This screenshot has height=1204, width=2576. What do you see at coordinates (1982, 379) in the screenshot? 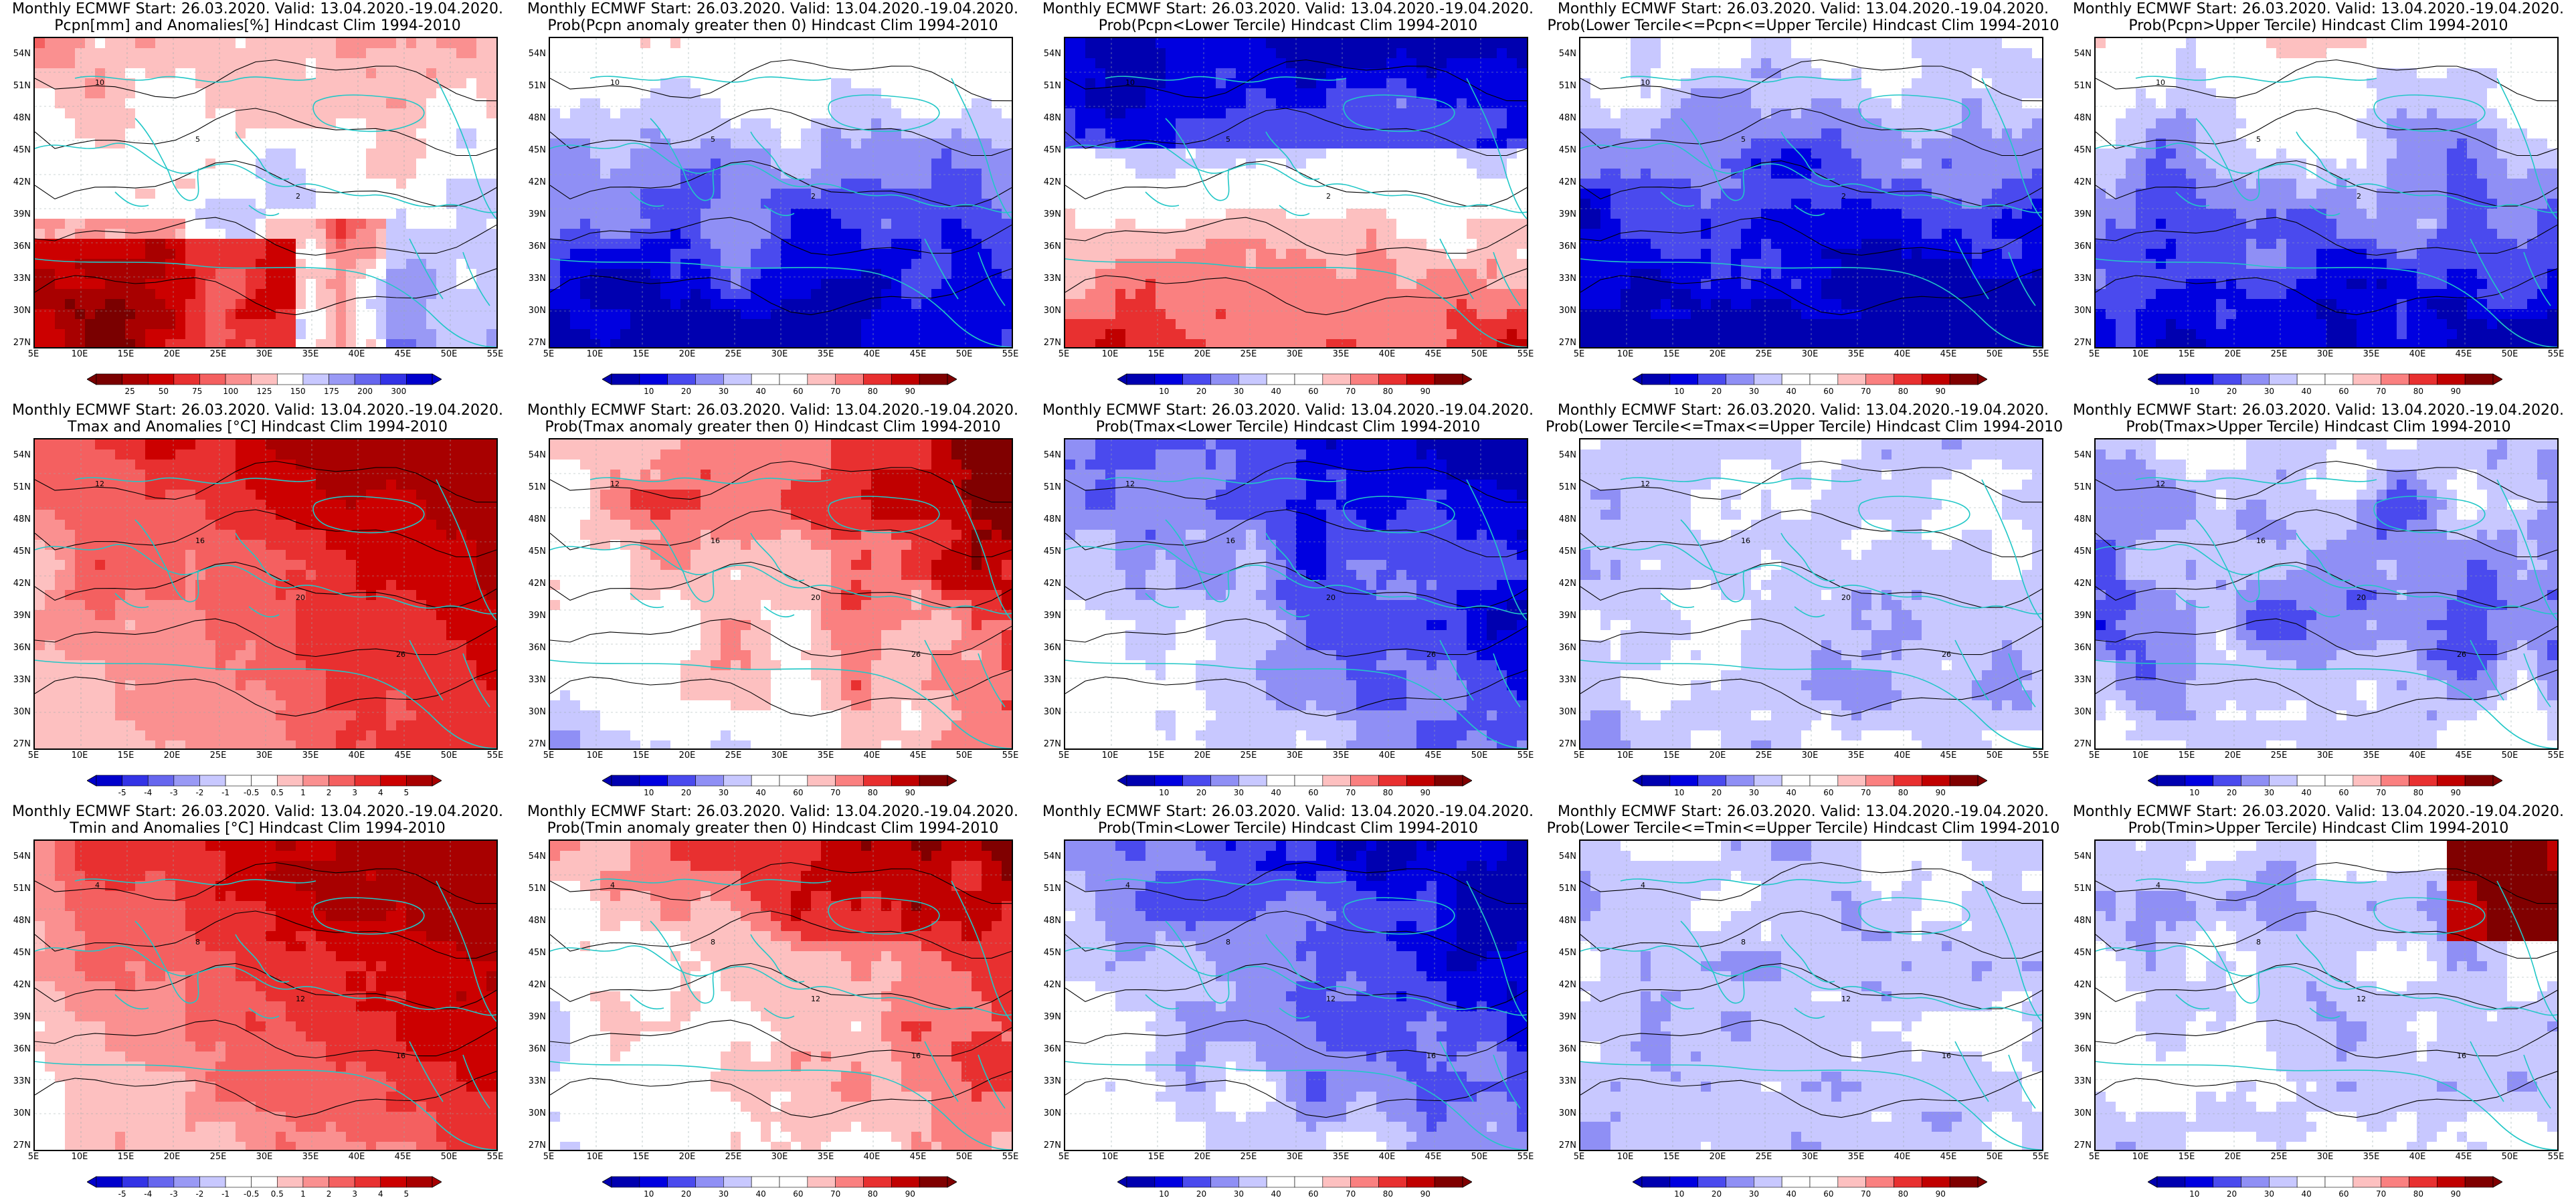
I see `colorbar-right-arrow` at bounding box center [1982, 379].